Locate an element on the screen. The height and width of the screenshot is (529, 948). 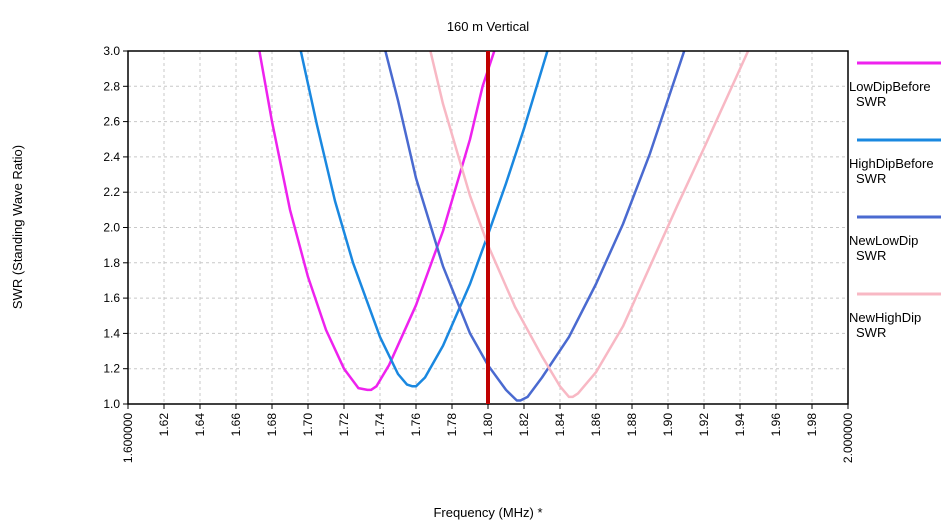
y-axis-title: SWR (Standing Wave Ratio) is located at coordinates (17, 227).